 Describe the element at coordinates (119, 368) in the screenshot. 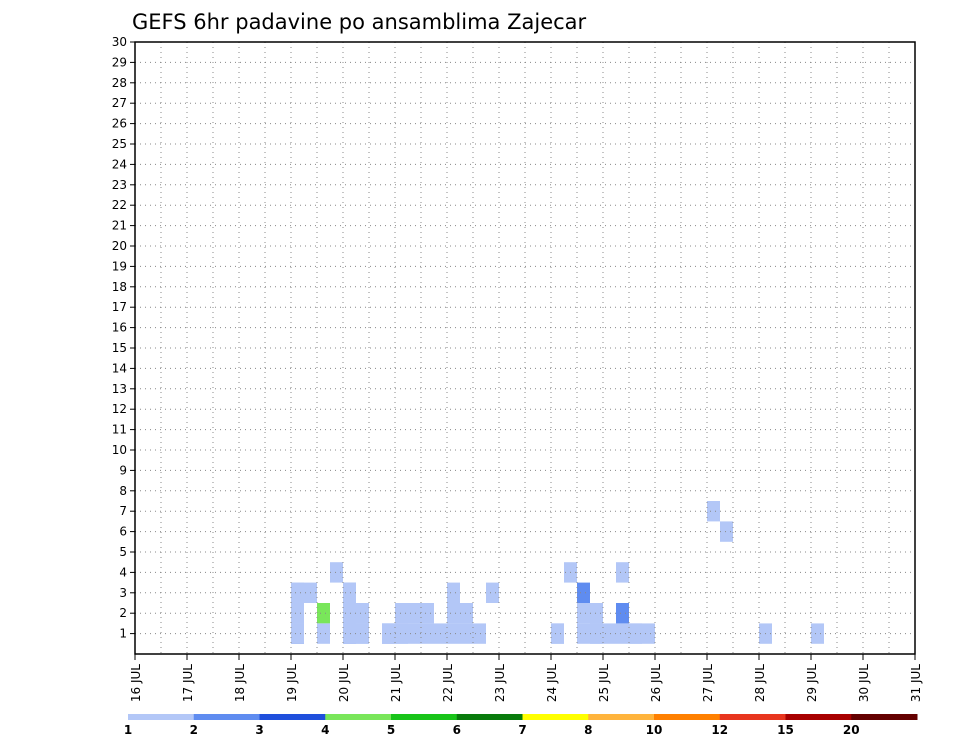

I see `y-tick-label: 14` at that location.